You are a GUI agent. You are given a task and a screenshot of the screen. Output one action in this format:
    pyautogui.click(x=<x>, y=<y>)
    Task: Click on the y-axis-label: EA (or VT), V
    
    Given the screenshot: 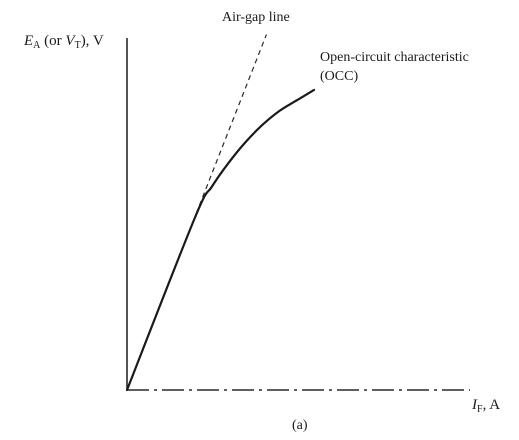 What is the action you would take?
    pyautogui.click(x=64, y=42)
    